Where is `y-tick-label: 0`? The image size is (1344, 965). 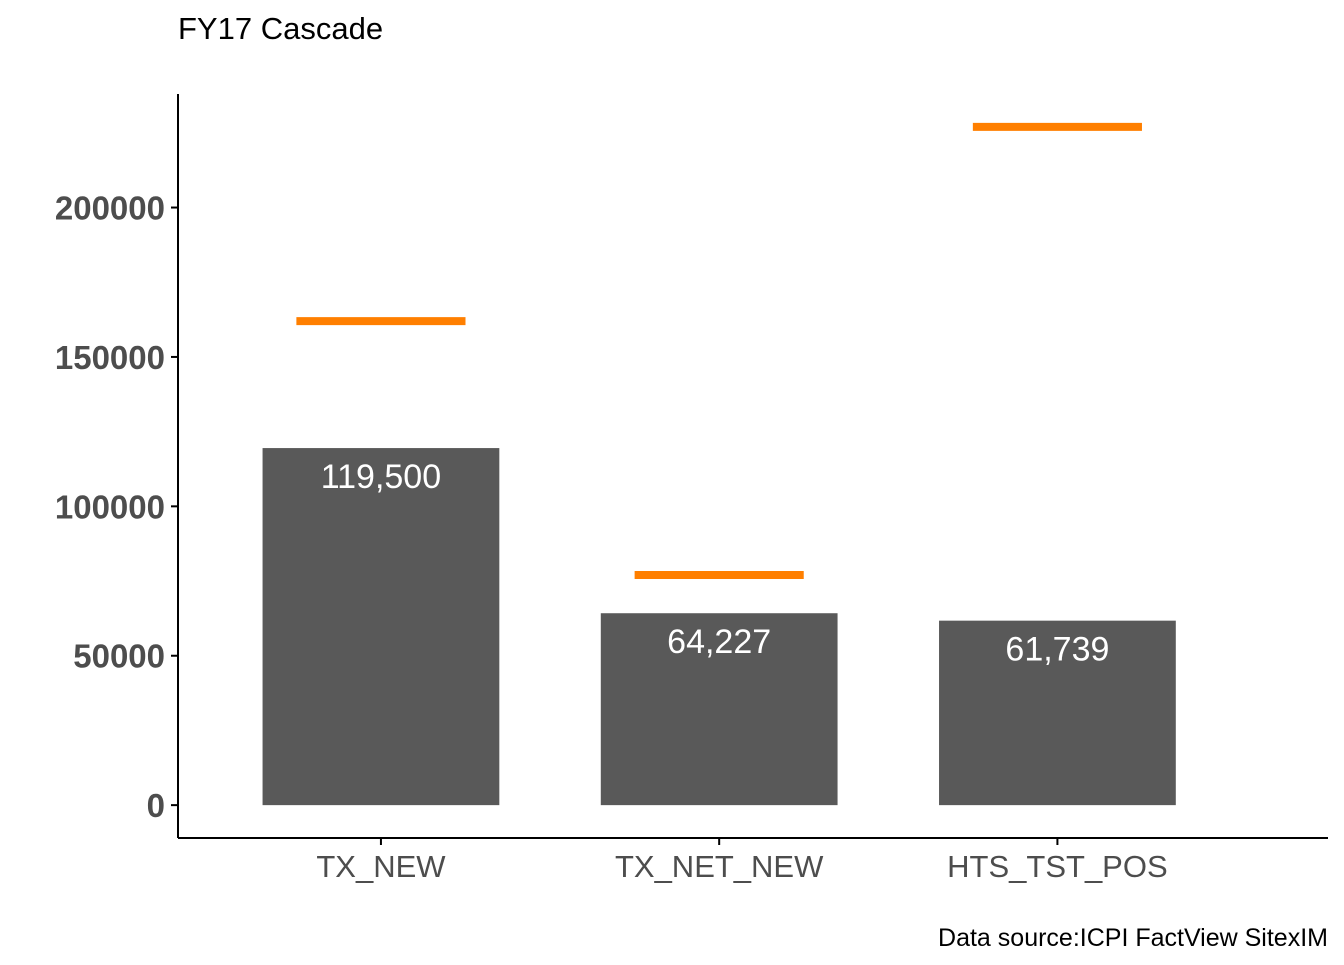 y-tick-label: 0 is located at coordinates (156, 805).